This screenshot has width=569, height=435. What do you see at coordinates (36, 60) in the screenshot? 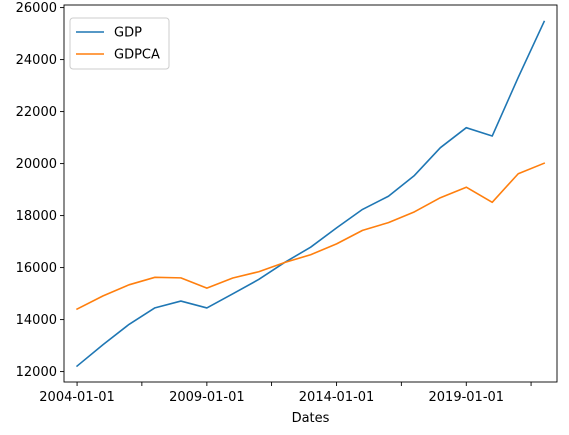
I see `y-tick-label: 24000` at bounding box center [36, 60].